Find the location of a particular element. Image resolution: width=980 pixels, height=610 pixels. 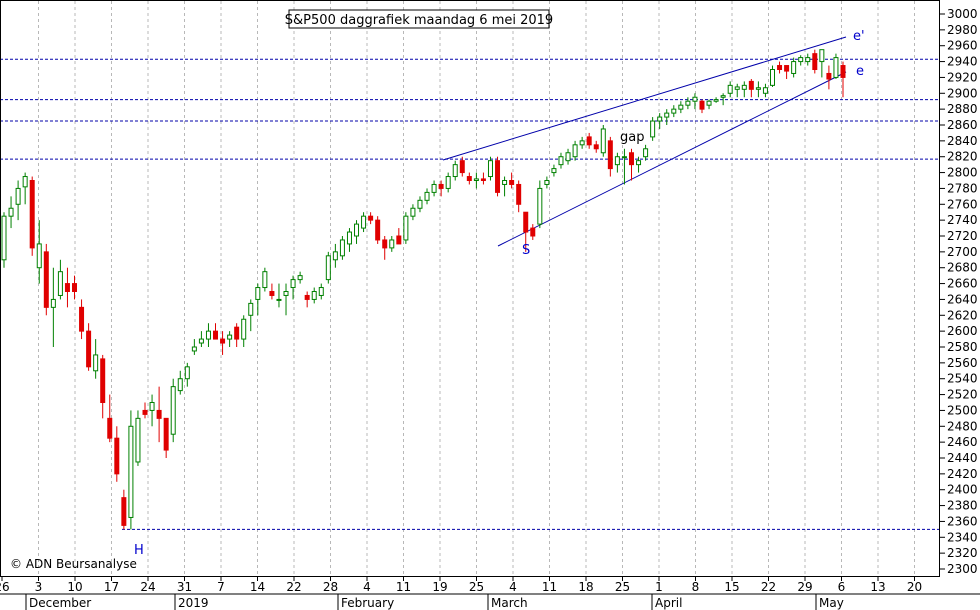

x-tick-label: 24 is located at coordinates (147, 587).